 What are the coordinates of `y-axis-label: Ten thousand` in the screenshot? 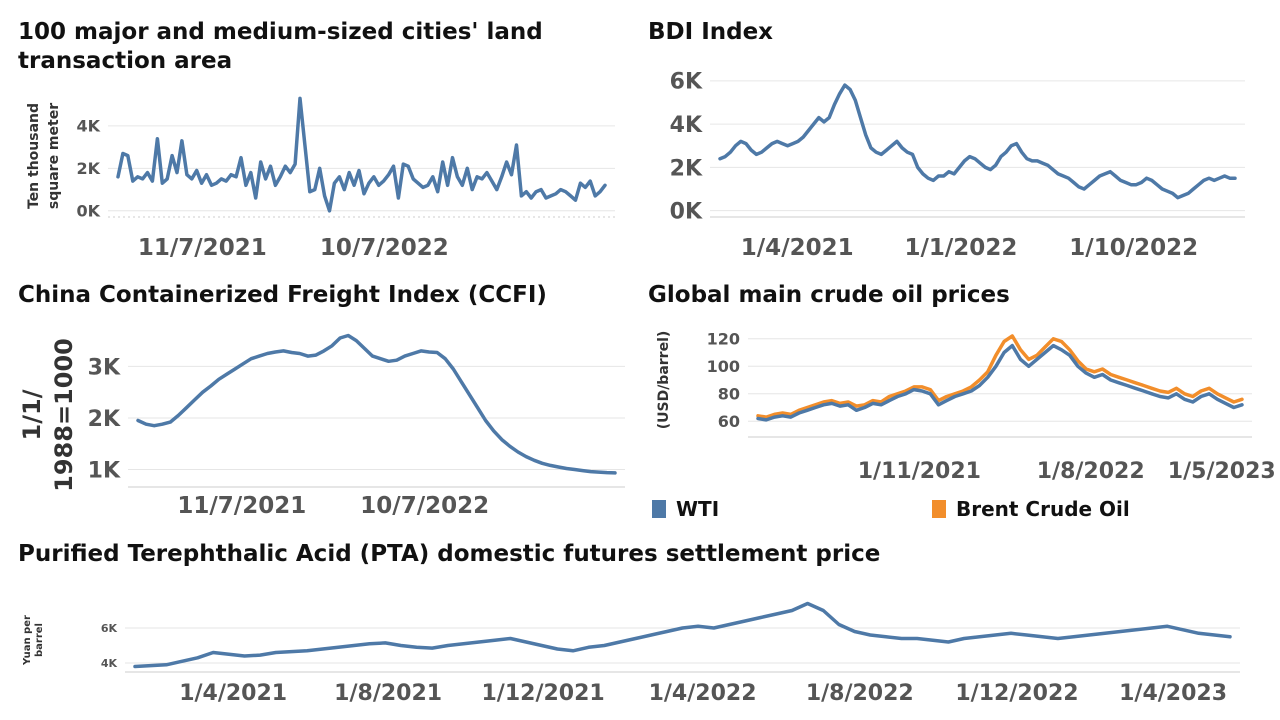 It's located at (34, 156).